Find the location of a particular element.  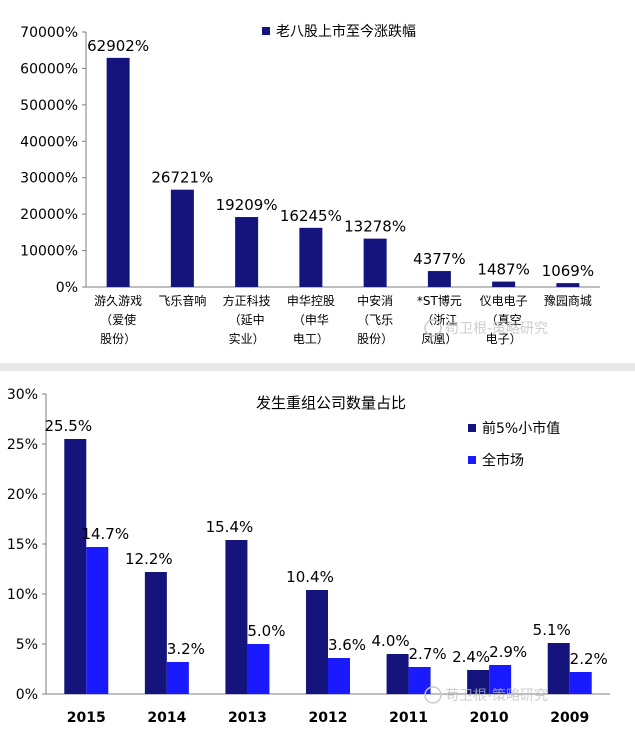

panel-separator is located at coordinates (317, 367).